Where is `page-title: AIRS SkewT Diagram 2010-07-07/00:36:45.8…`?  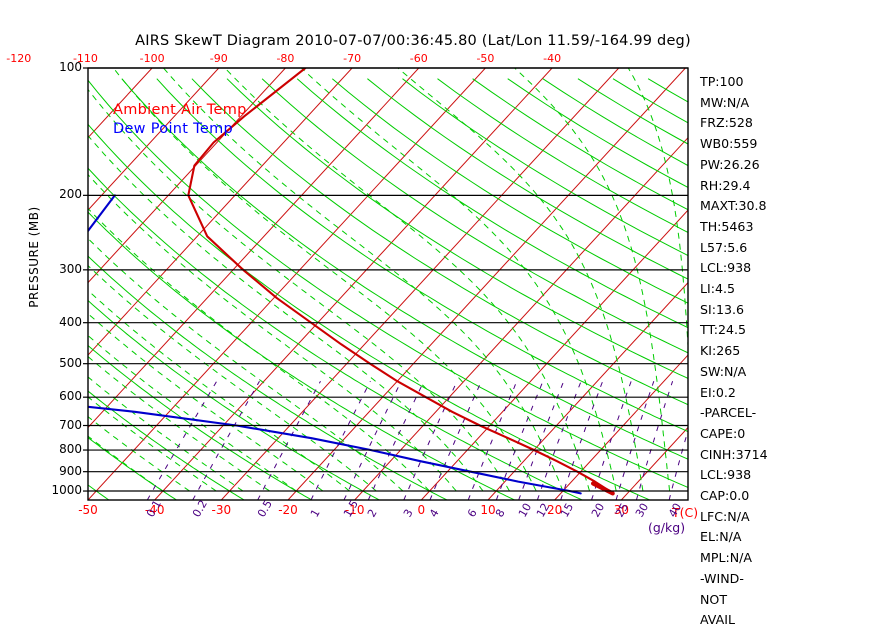 page-title: AIRS SkewT Diagram 2010-07-07/00:36:45.8… is located at coordinates (413, 41).